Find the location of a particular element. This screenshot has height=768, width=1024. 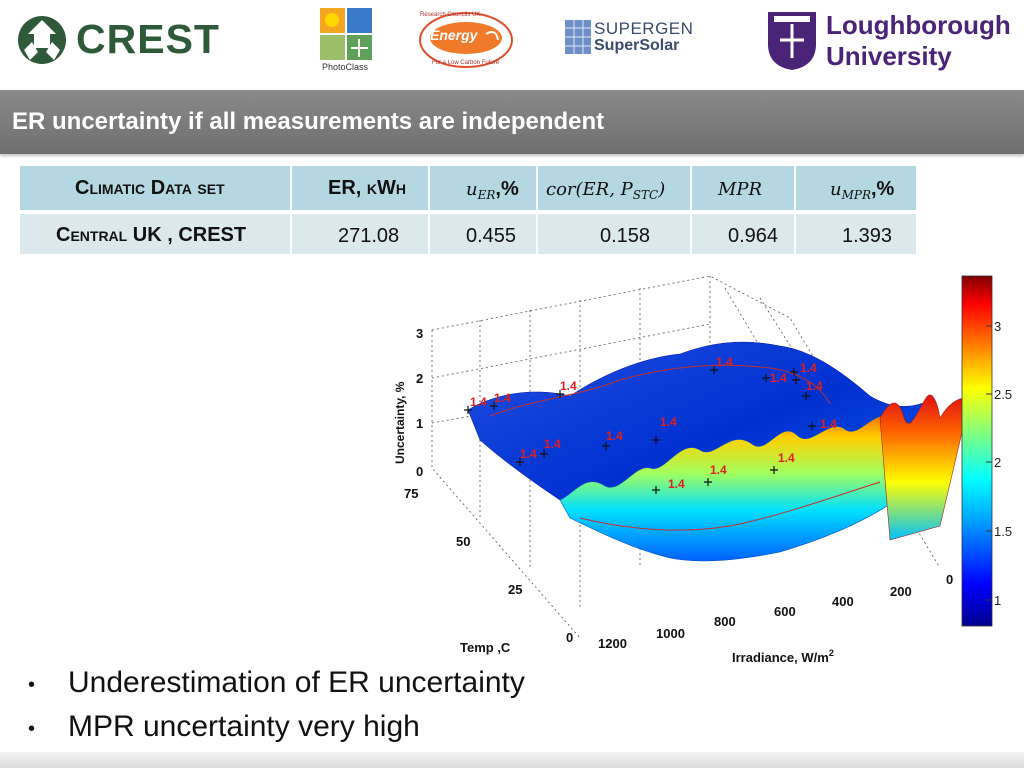

irradiance-tick-label: 800 is located at coordinates (725, 621).